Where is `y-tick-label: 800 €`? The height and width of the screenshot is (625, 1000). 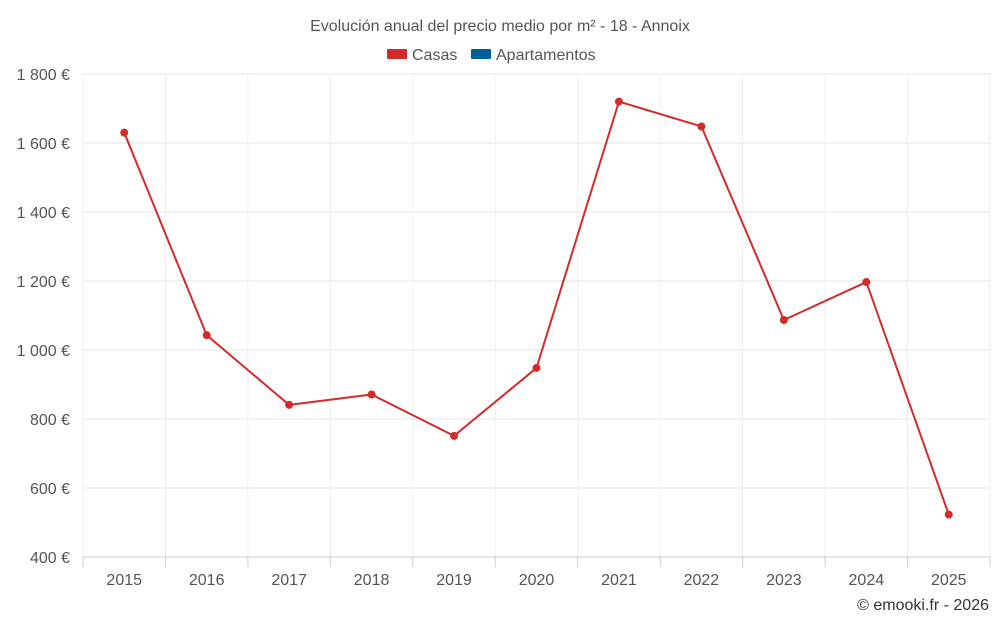
y-tick-label: 800 € is located at coordinates (50, 420).